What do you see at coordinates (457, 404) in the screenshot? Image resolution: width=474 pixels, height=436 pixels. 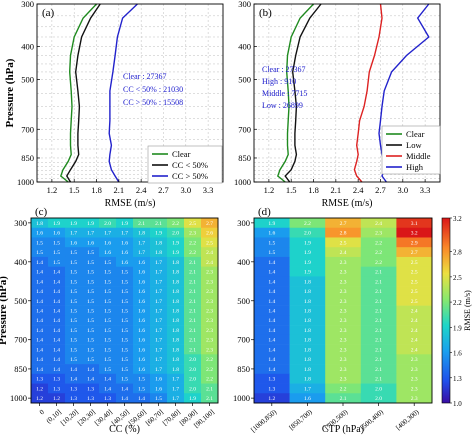 I see `colorbar-tick-label: 1.0` at bounding box center [457, 404].